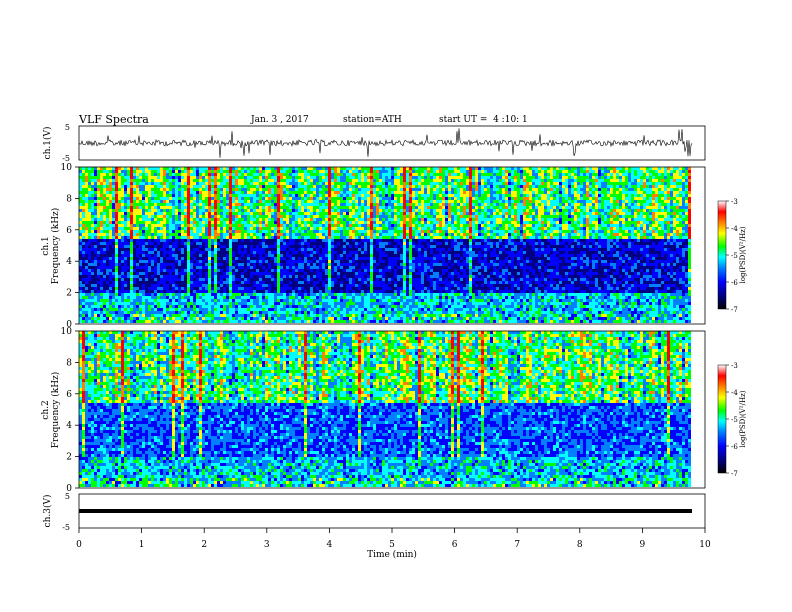 This screenshot has height=612, width=792. What do you see at coordinates (47, 511) in the screenshot?
I see `ch3-waveform-ylabel: ch.3(V)` at bounding box center [47, 511].